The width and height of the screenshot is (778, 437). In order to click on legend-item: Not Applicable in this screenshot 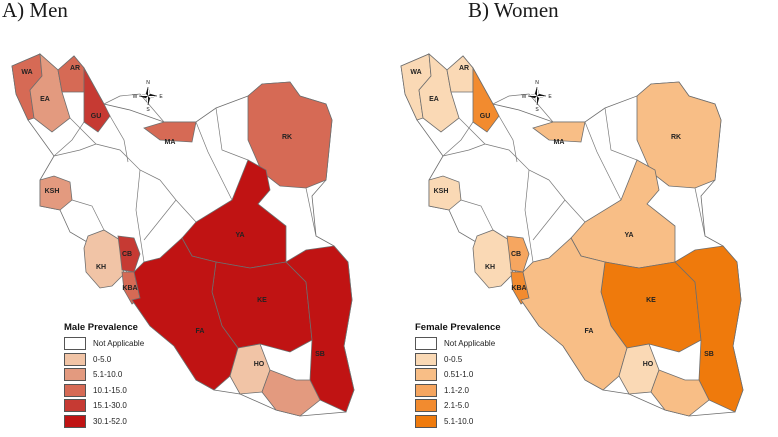, I will do `click(104, 344)`.